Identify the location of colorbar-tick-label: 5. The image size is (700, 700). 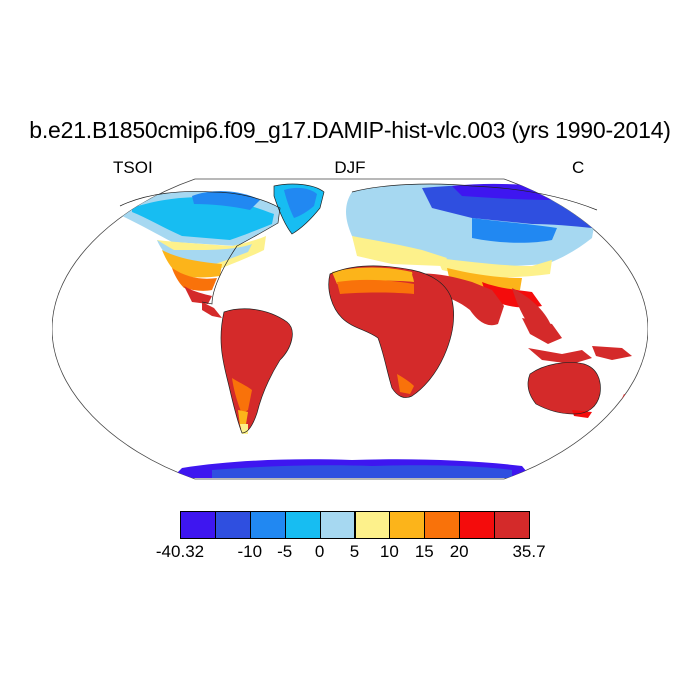
(354, 551).